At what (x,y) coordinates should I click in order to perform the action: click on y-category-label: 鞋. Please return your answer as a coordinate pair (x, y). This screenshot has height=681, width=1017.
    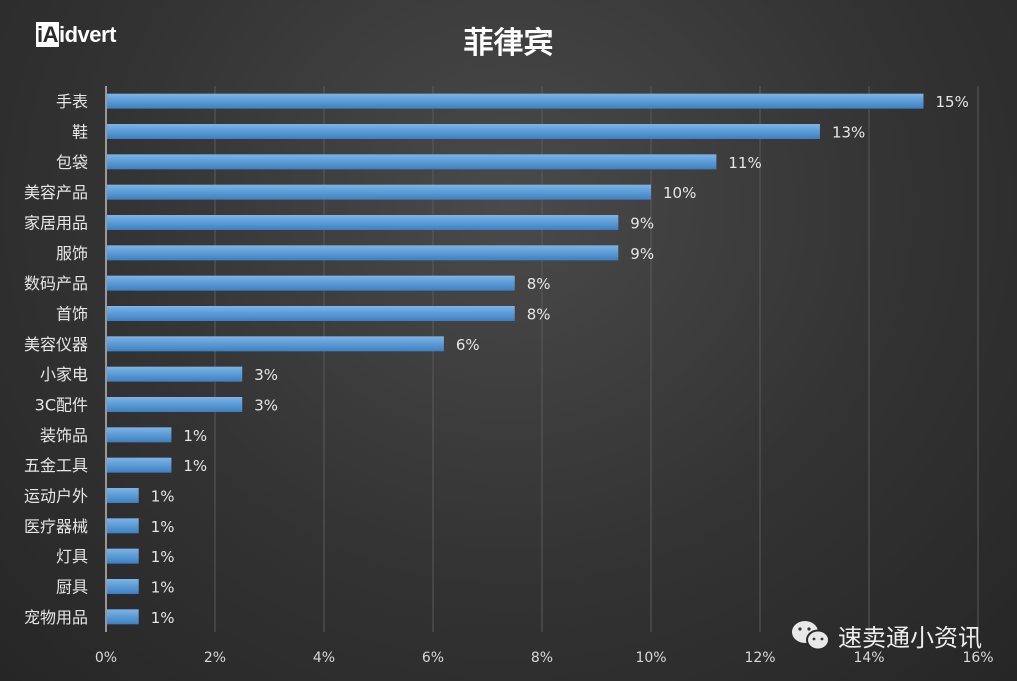
    Looking at the image, I should click on (80, 132).